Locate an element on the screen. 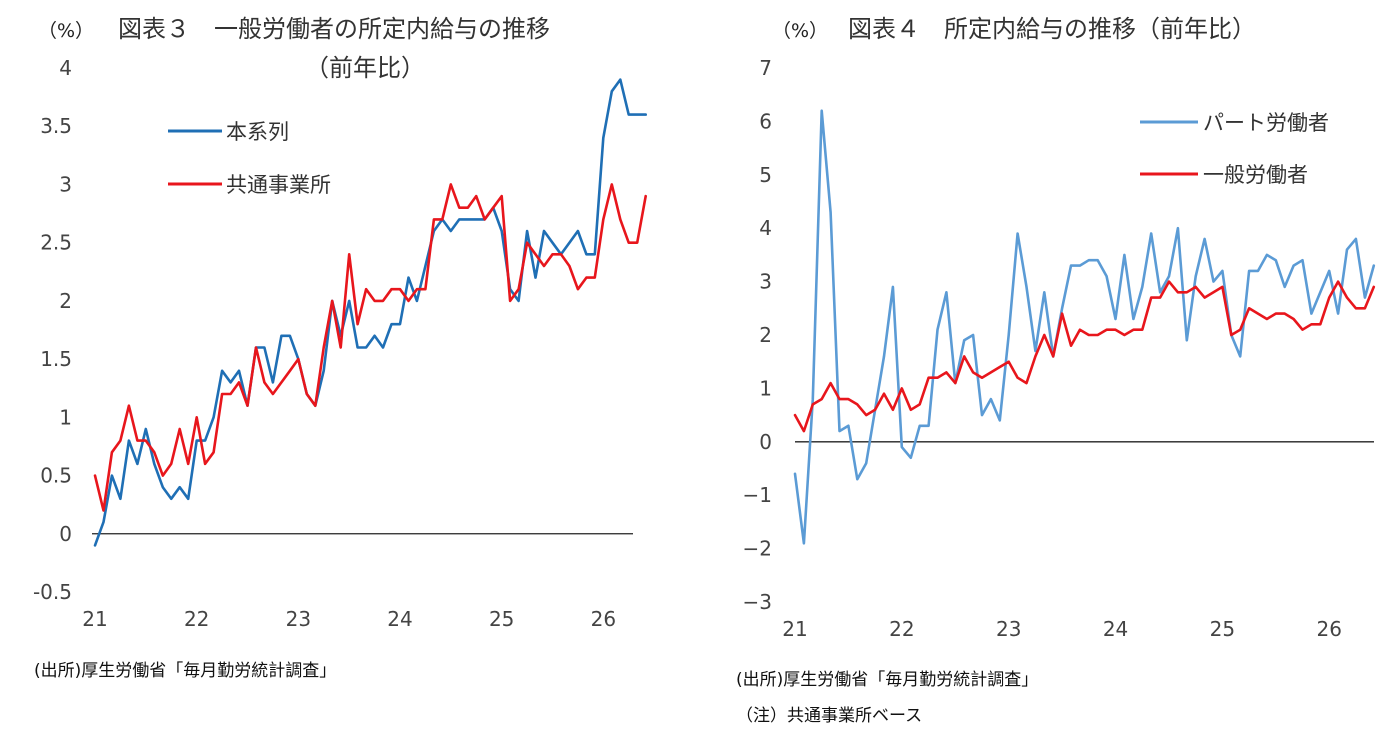 The width and height of the screenshot is (1386, 737). y-tick-label: 1.5 is located at coordinates (56, 359).